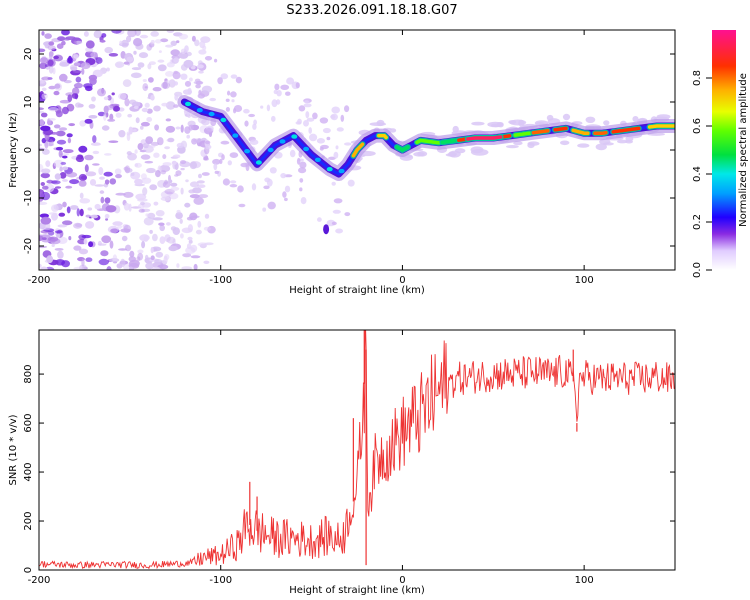 This screenshot has width=750, height=600. I want to click on y-tick-label: 0, so click(28, 150).